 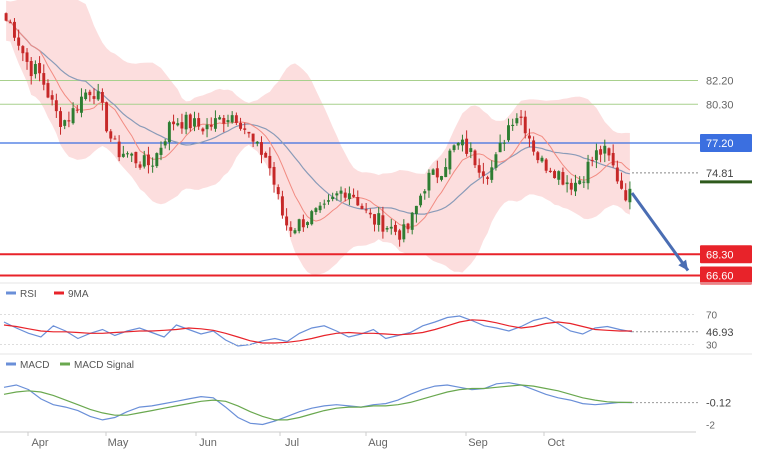 I want to click on macd-tick-neg2: -2, so click(x=710, y=426).